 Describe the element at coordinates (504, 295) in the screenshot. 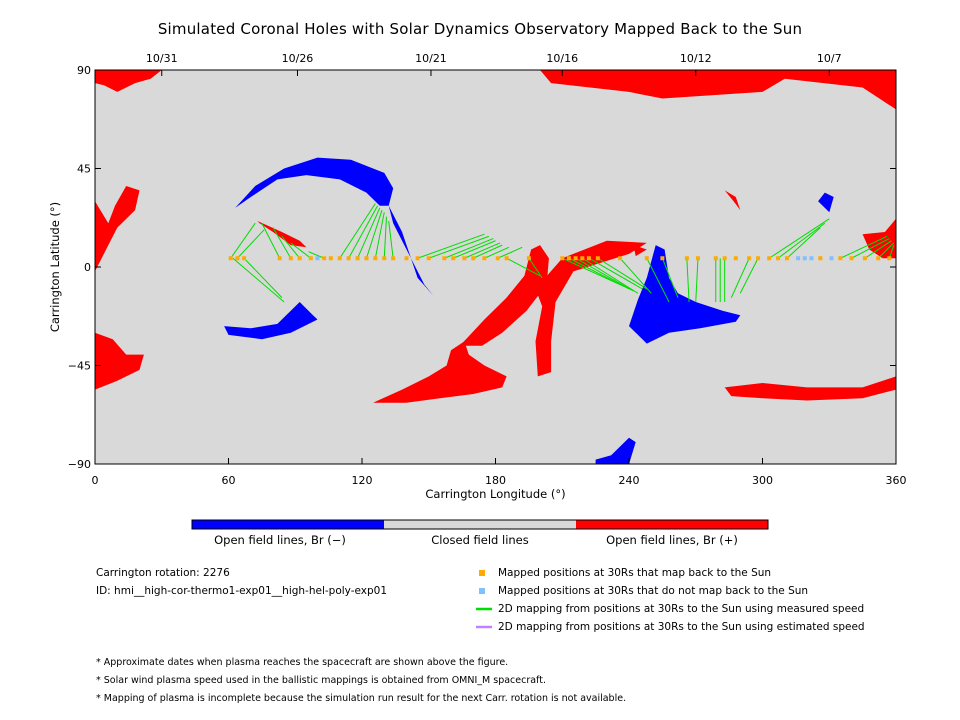

I see `coronal-hole-positive-spur` at that location.